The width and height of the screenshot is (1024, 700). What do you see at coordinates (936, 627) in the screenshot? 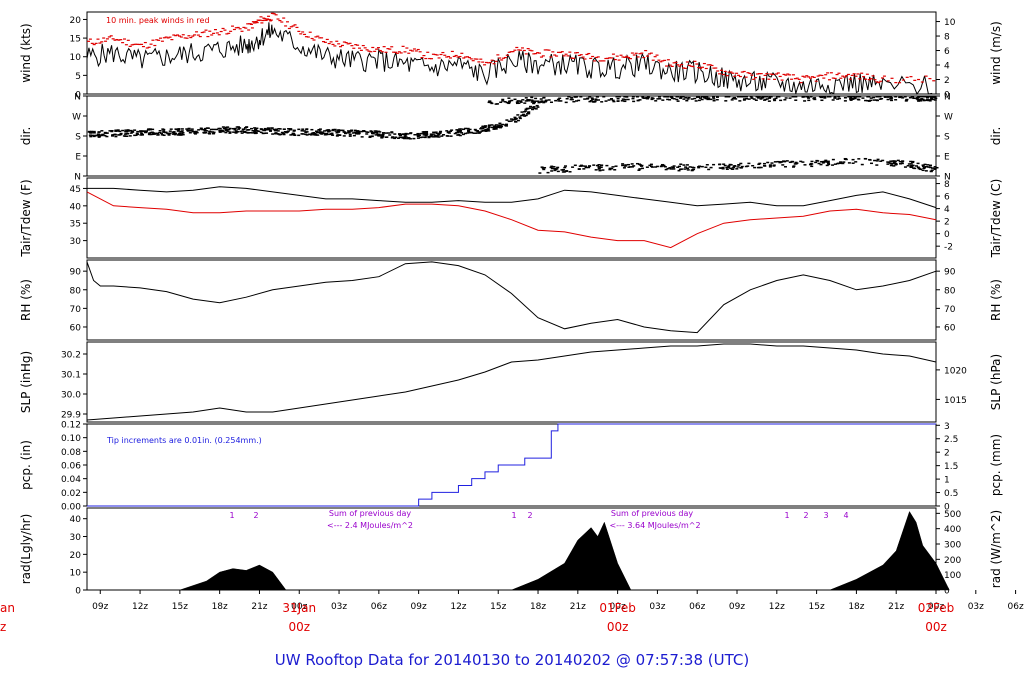
I see `day-hour-label: 00z` at bounding box center [936, 627].